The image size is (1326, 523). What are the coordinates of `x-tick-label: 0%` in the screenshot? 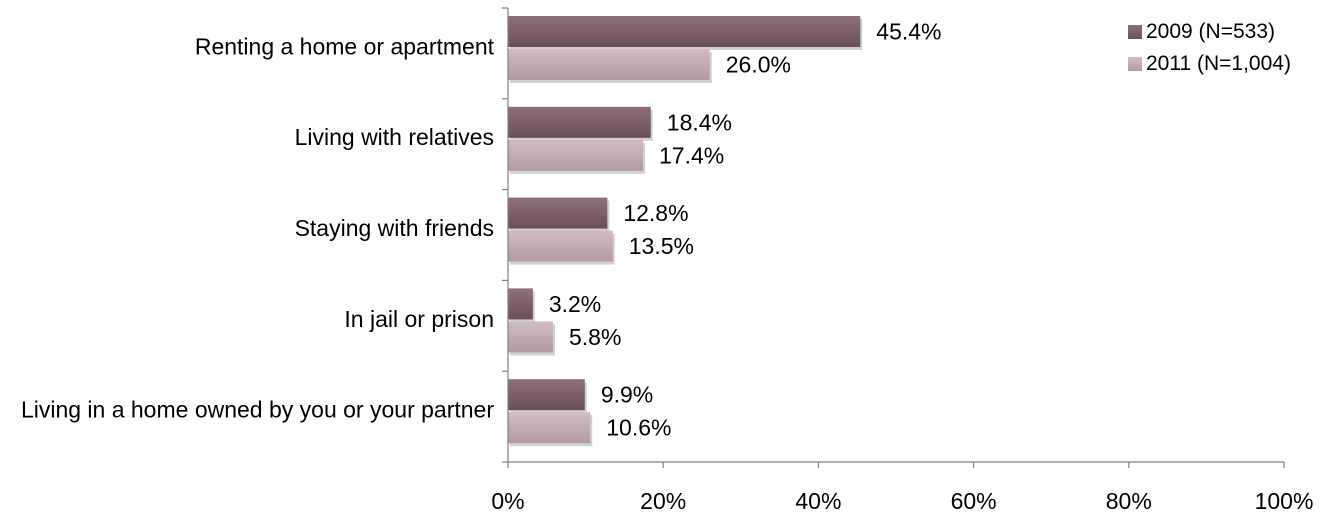 It's located at (507, 501).